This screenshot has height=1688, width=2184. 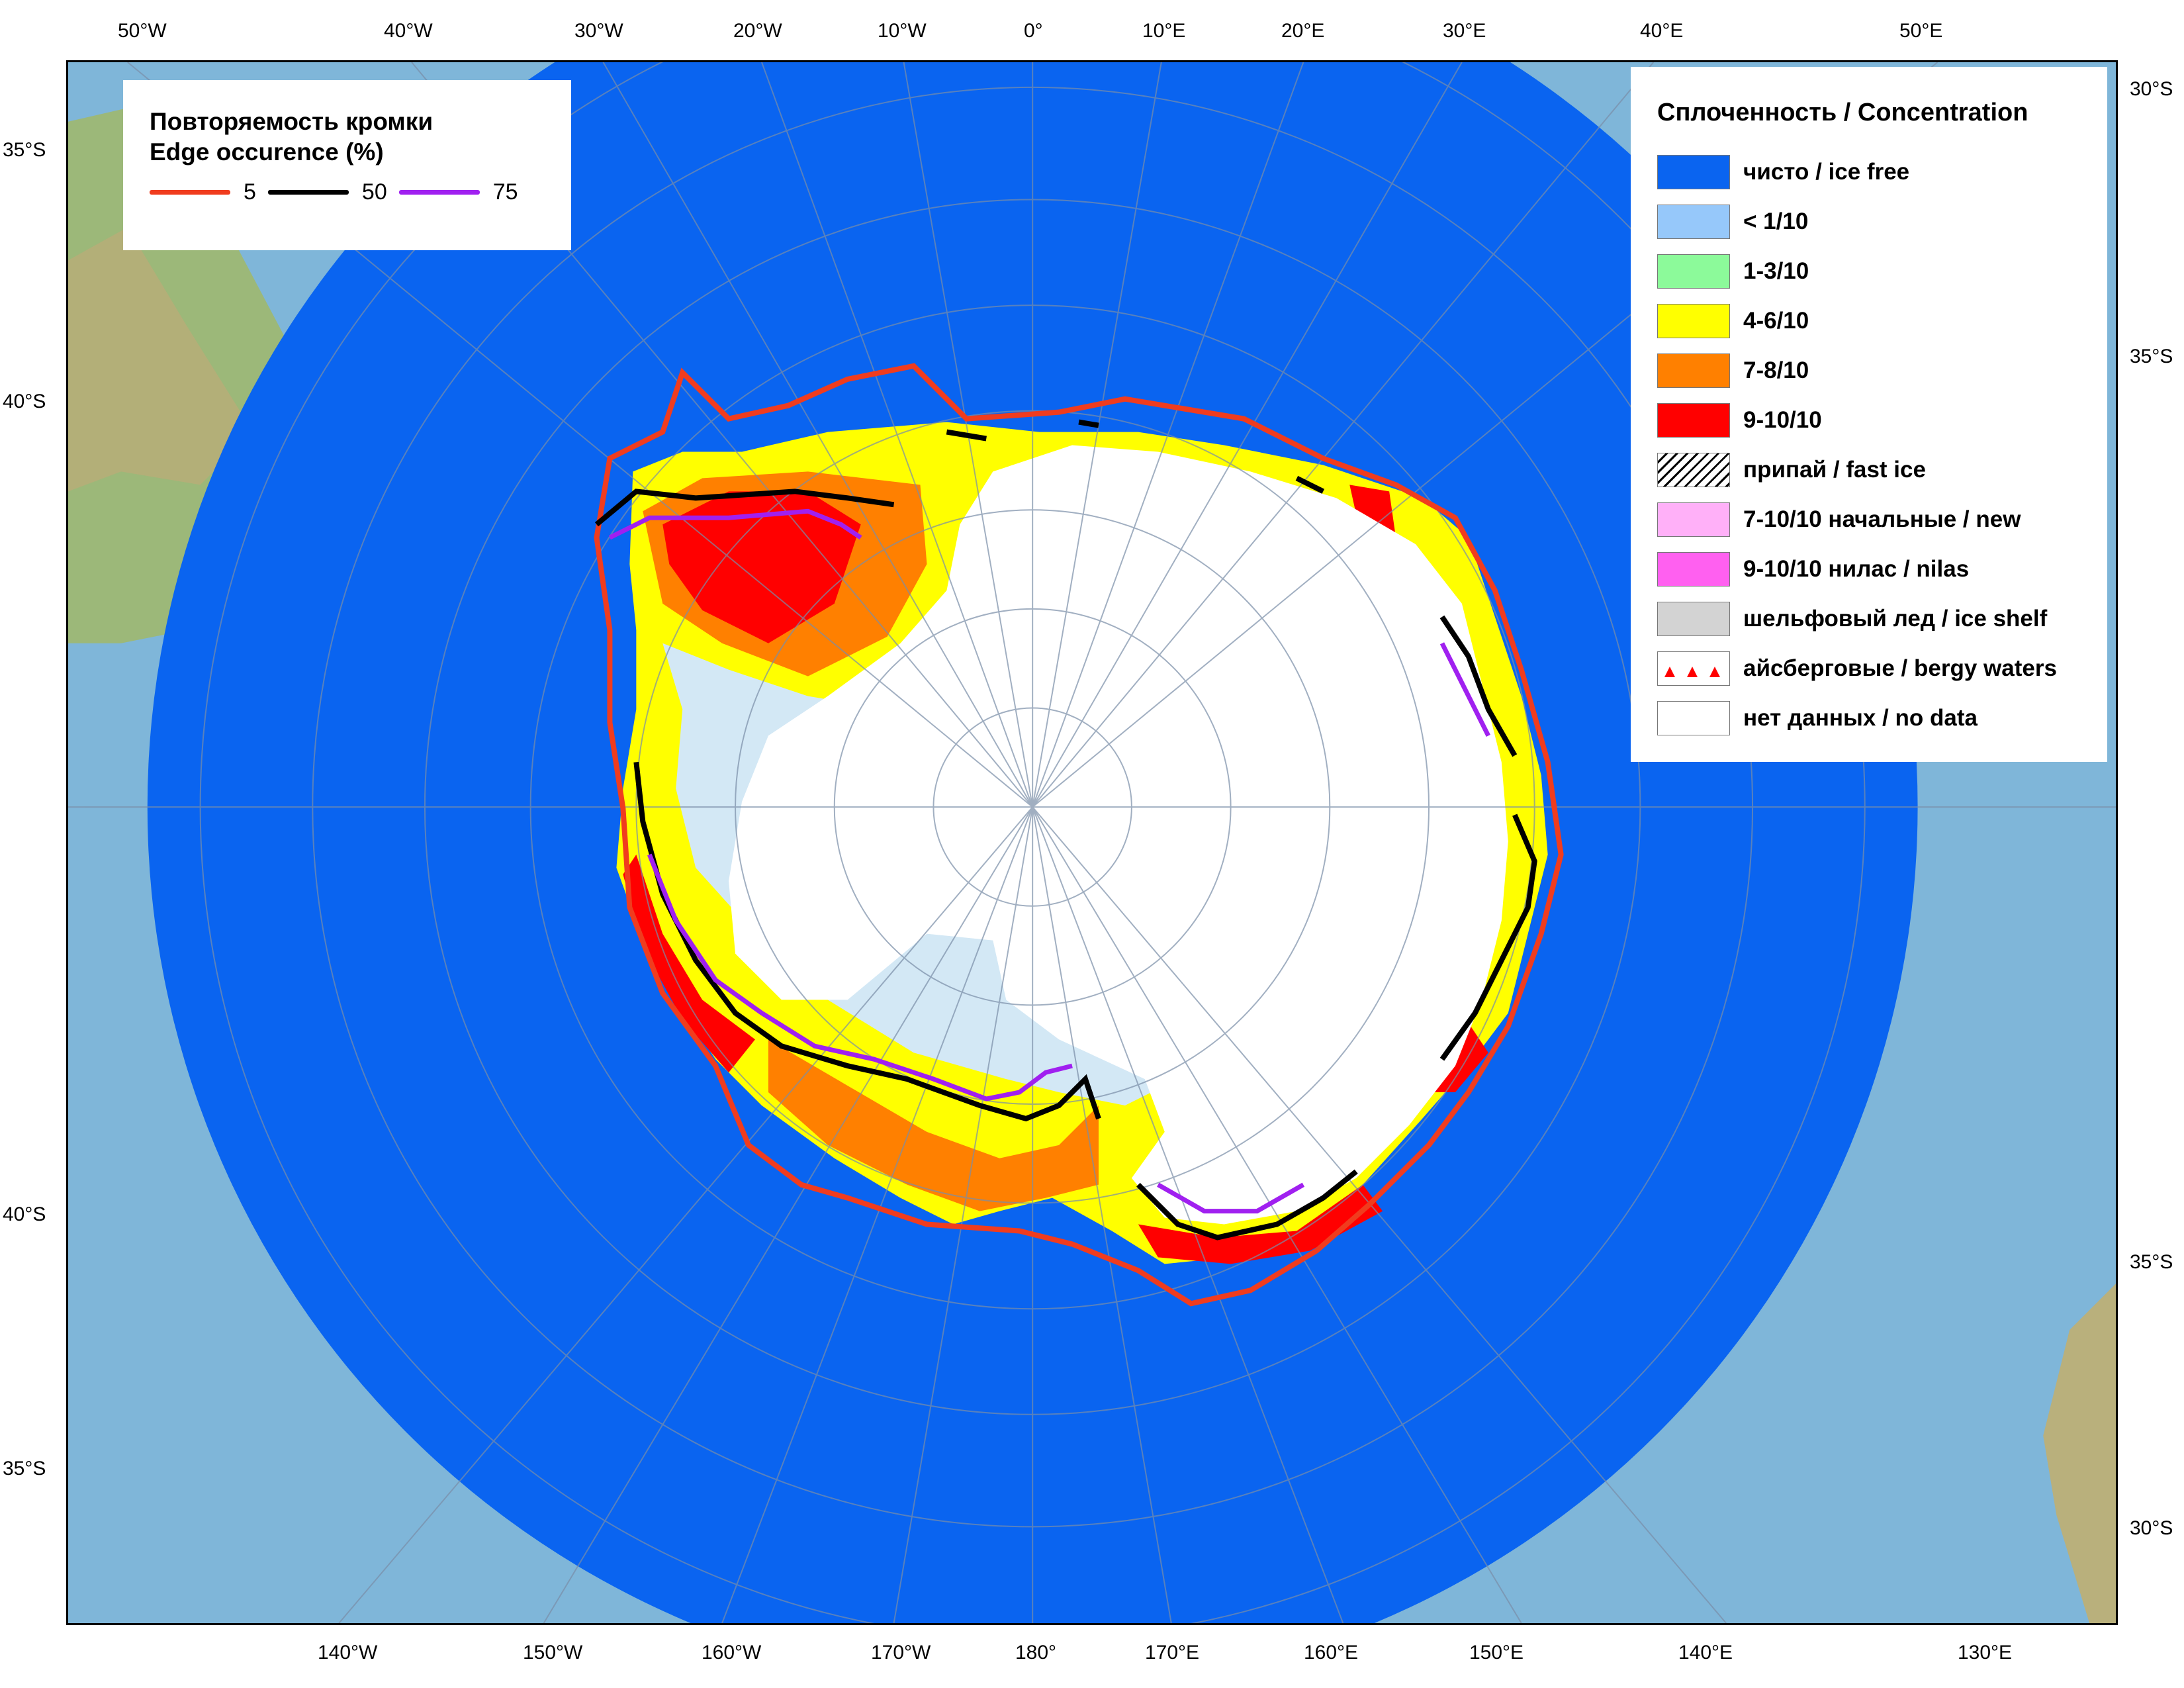 What do you see at coordinates (758, 31) in the screenshot?
I see `lon-tick-top: 20°W` at bounding box center [758, 31].